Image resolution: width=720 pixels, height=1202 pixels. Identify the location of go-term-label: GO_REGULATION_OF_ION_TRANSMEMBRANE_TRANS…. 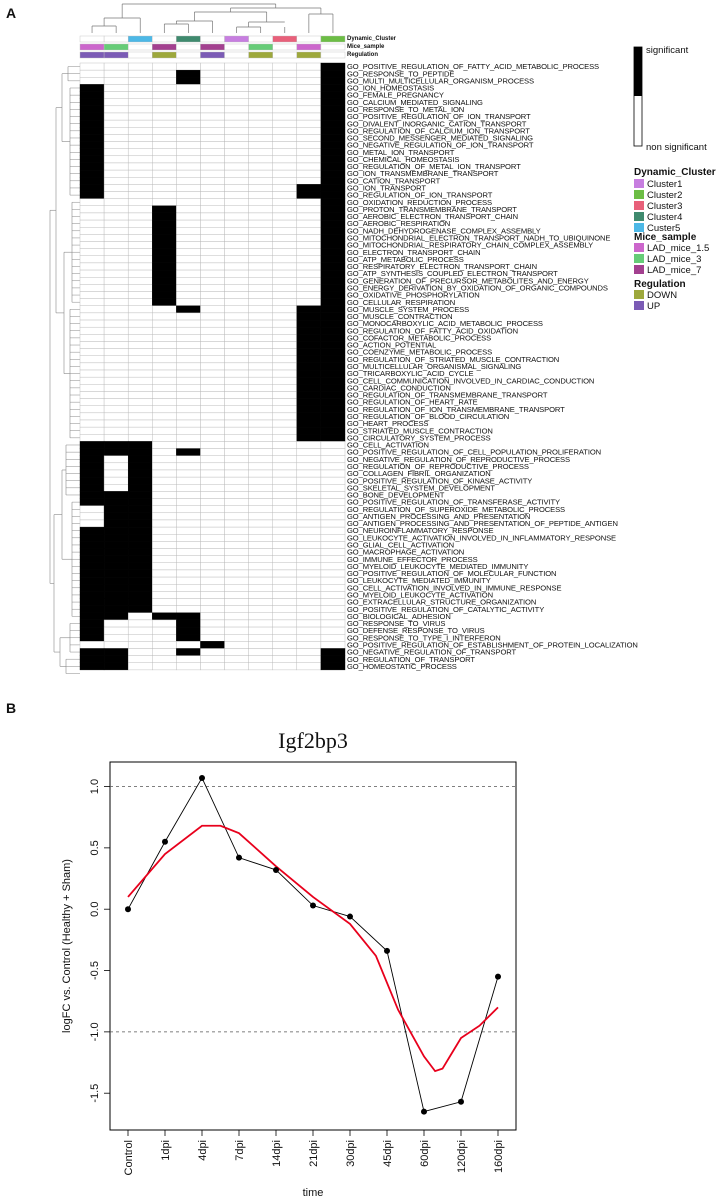
(456, 409).